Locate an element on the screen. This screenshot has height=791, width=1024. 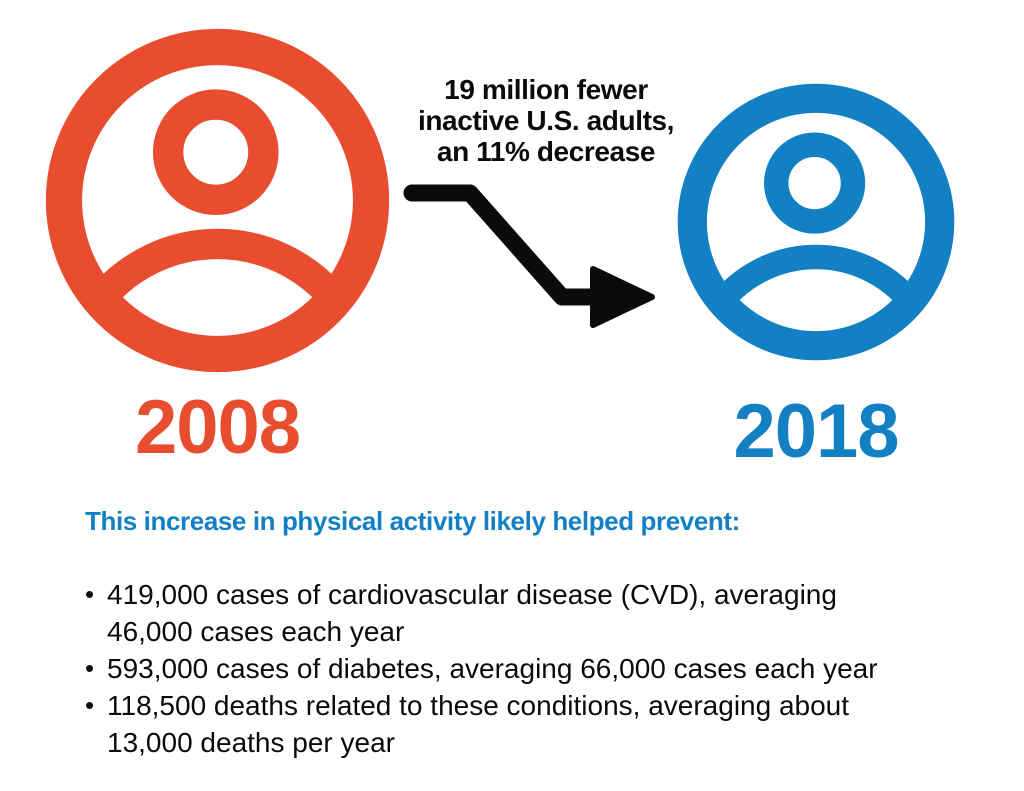
list-item-text: 46,000 cases each year is located at coordinates (256, 631).